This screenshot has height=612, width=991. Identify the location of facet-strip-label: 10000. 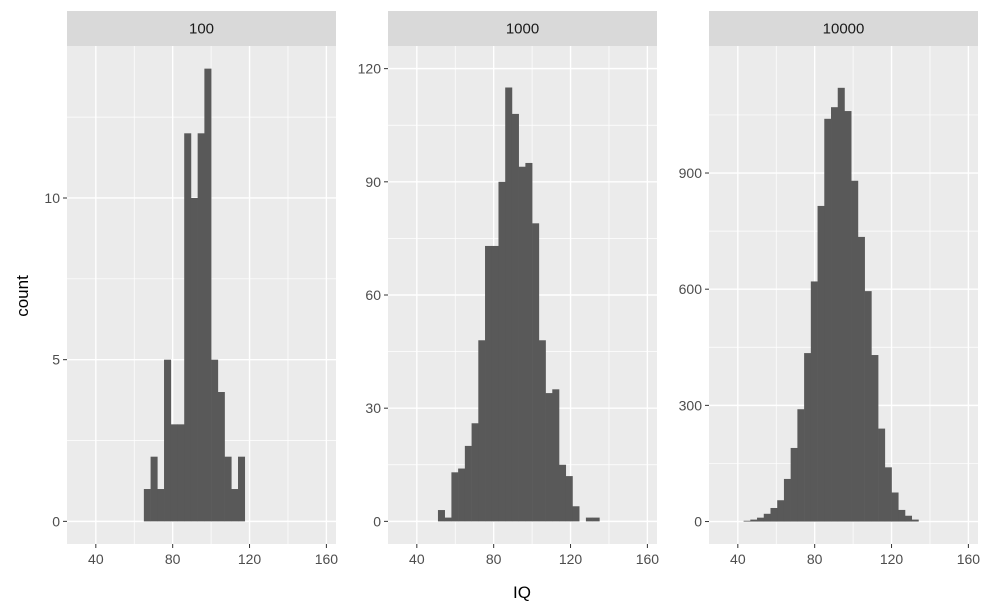
(844, 29).